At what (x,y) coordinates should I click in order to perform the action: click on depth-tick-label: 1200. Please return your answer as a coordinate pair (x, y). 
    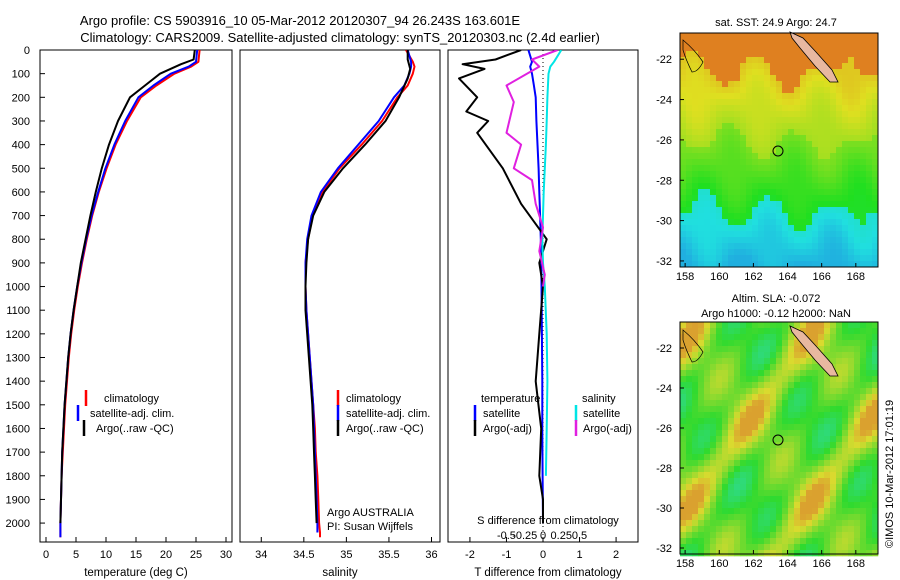
    Looking at the image, I should click on (18, 335).